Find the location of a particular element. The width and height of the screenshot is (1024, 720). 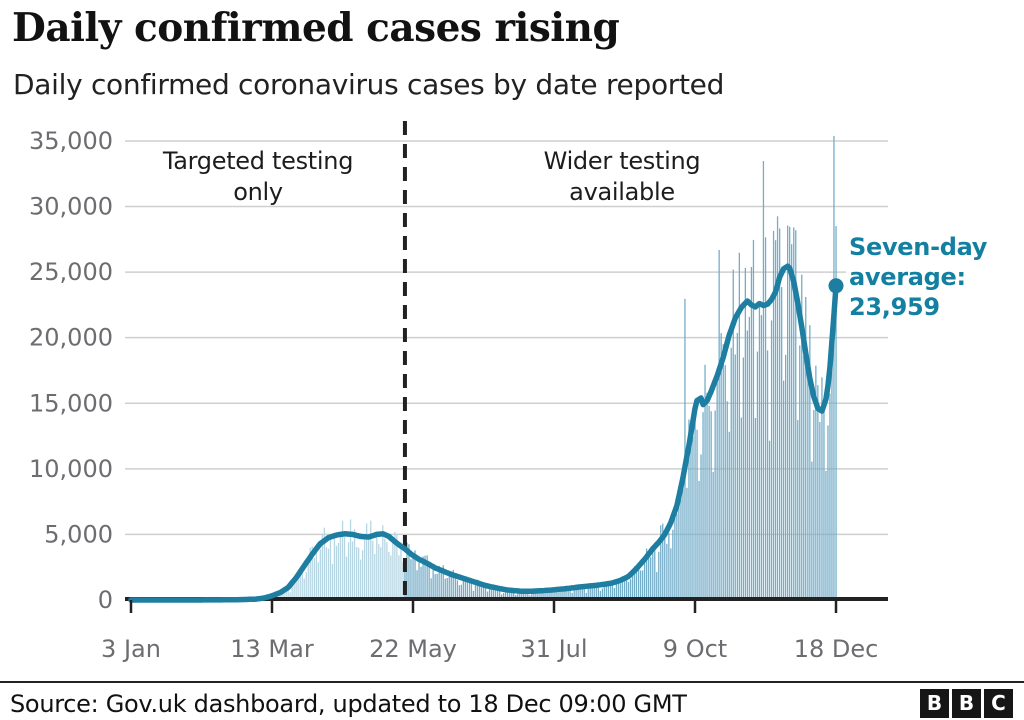

annotation-wider-testing: Wider testing available is located at coordinates (622, 177).